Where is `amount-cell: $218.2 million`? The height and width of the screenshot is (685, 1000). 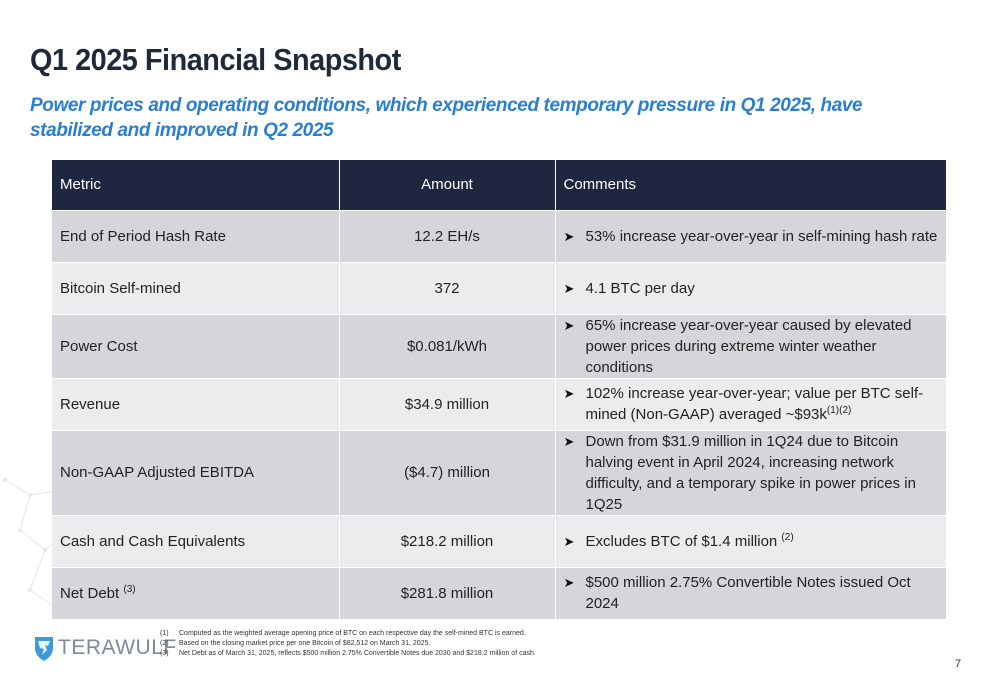
amount-cell: $218.2 million is located at coordinates (447, 540).